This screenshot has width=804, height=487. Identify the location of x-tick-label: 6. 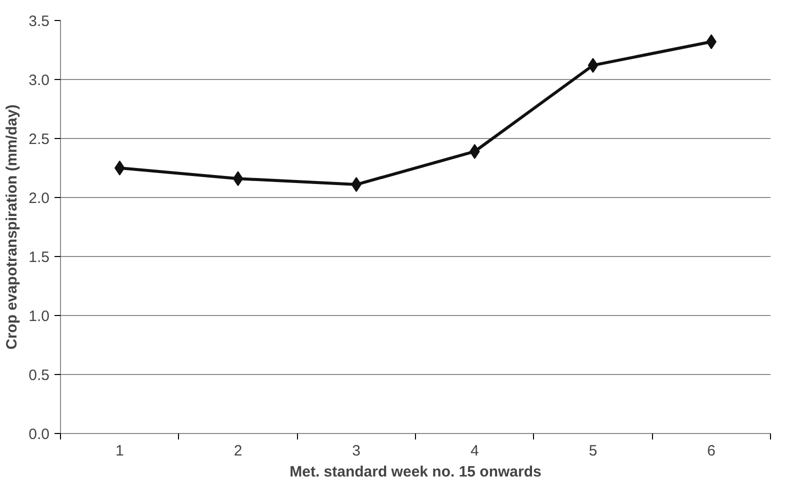
(711, 451).